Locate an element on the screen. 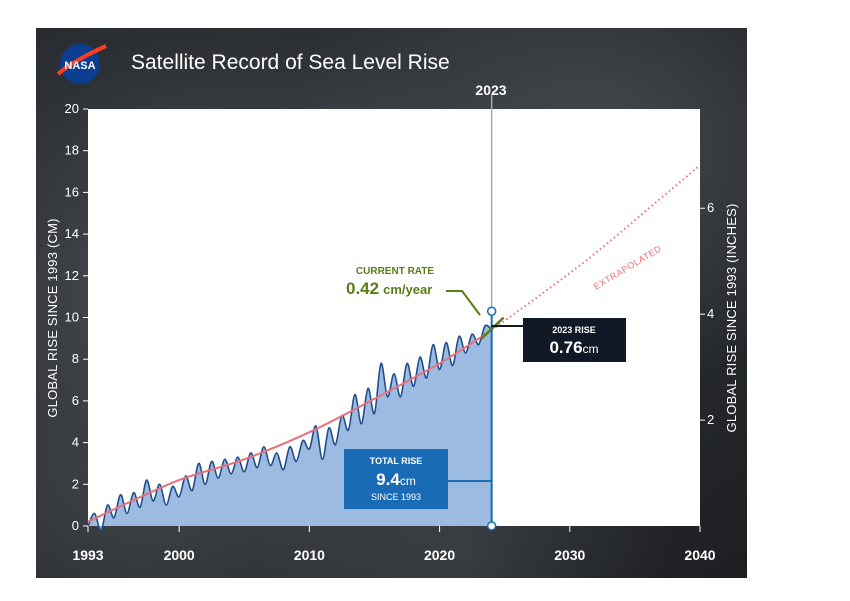  total-rise-sub: SINCE 1993 is located at coordinates (396, 497).